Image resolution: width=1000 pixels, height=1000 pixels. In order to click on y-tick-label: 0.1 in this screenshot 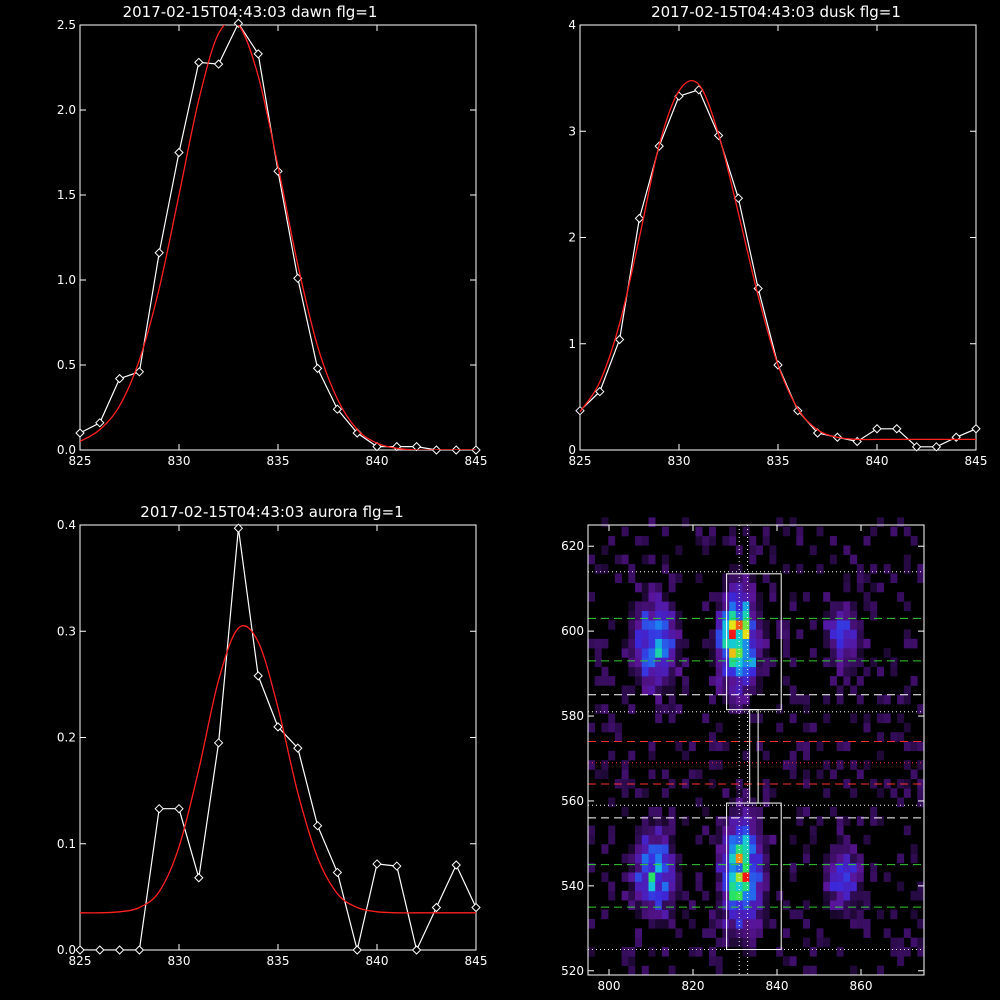, I will do `click(66, 844)`.